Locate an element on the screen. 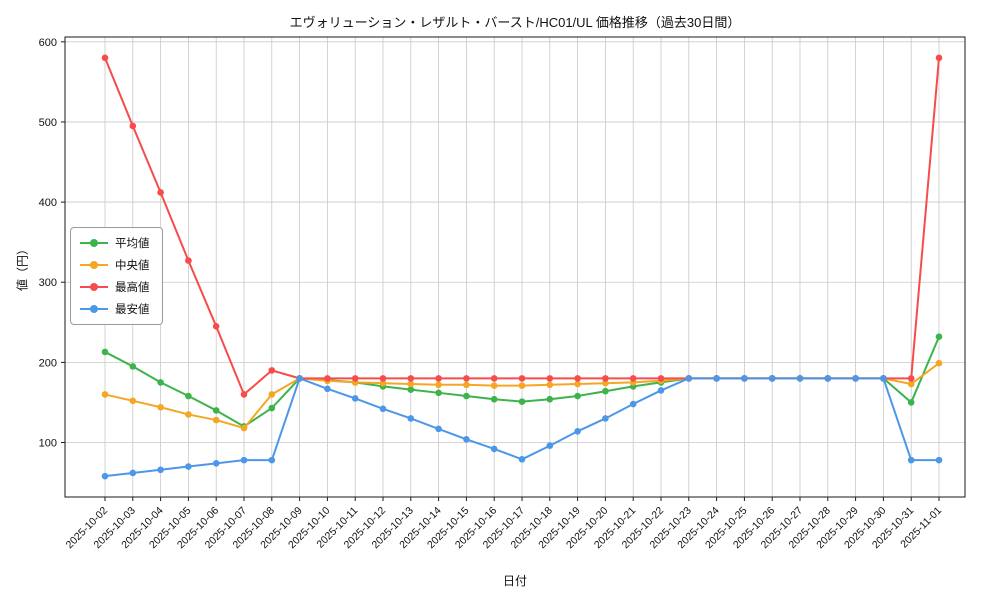 The width and height of the screenshot is (1000, 600). legend-item-median: 中央値 is located at coordinates (115, 265).